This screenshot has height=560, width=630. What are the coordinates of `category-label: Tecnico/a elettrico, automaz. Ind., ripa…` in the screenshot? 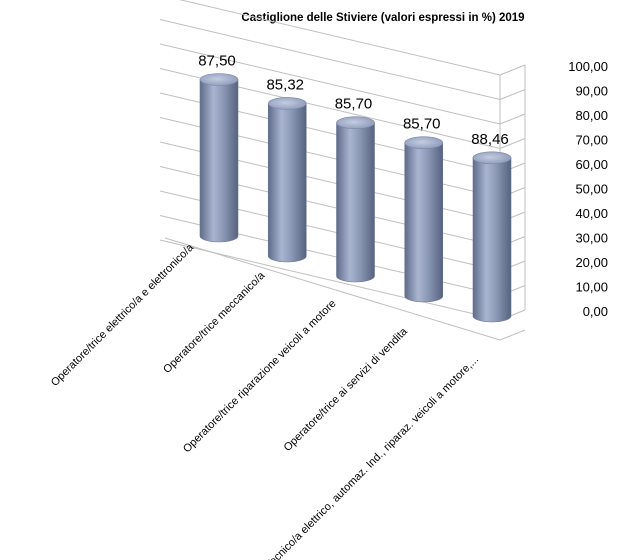 It's located at (372, 457).